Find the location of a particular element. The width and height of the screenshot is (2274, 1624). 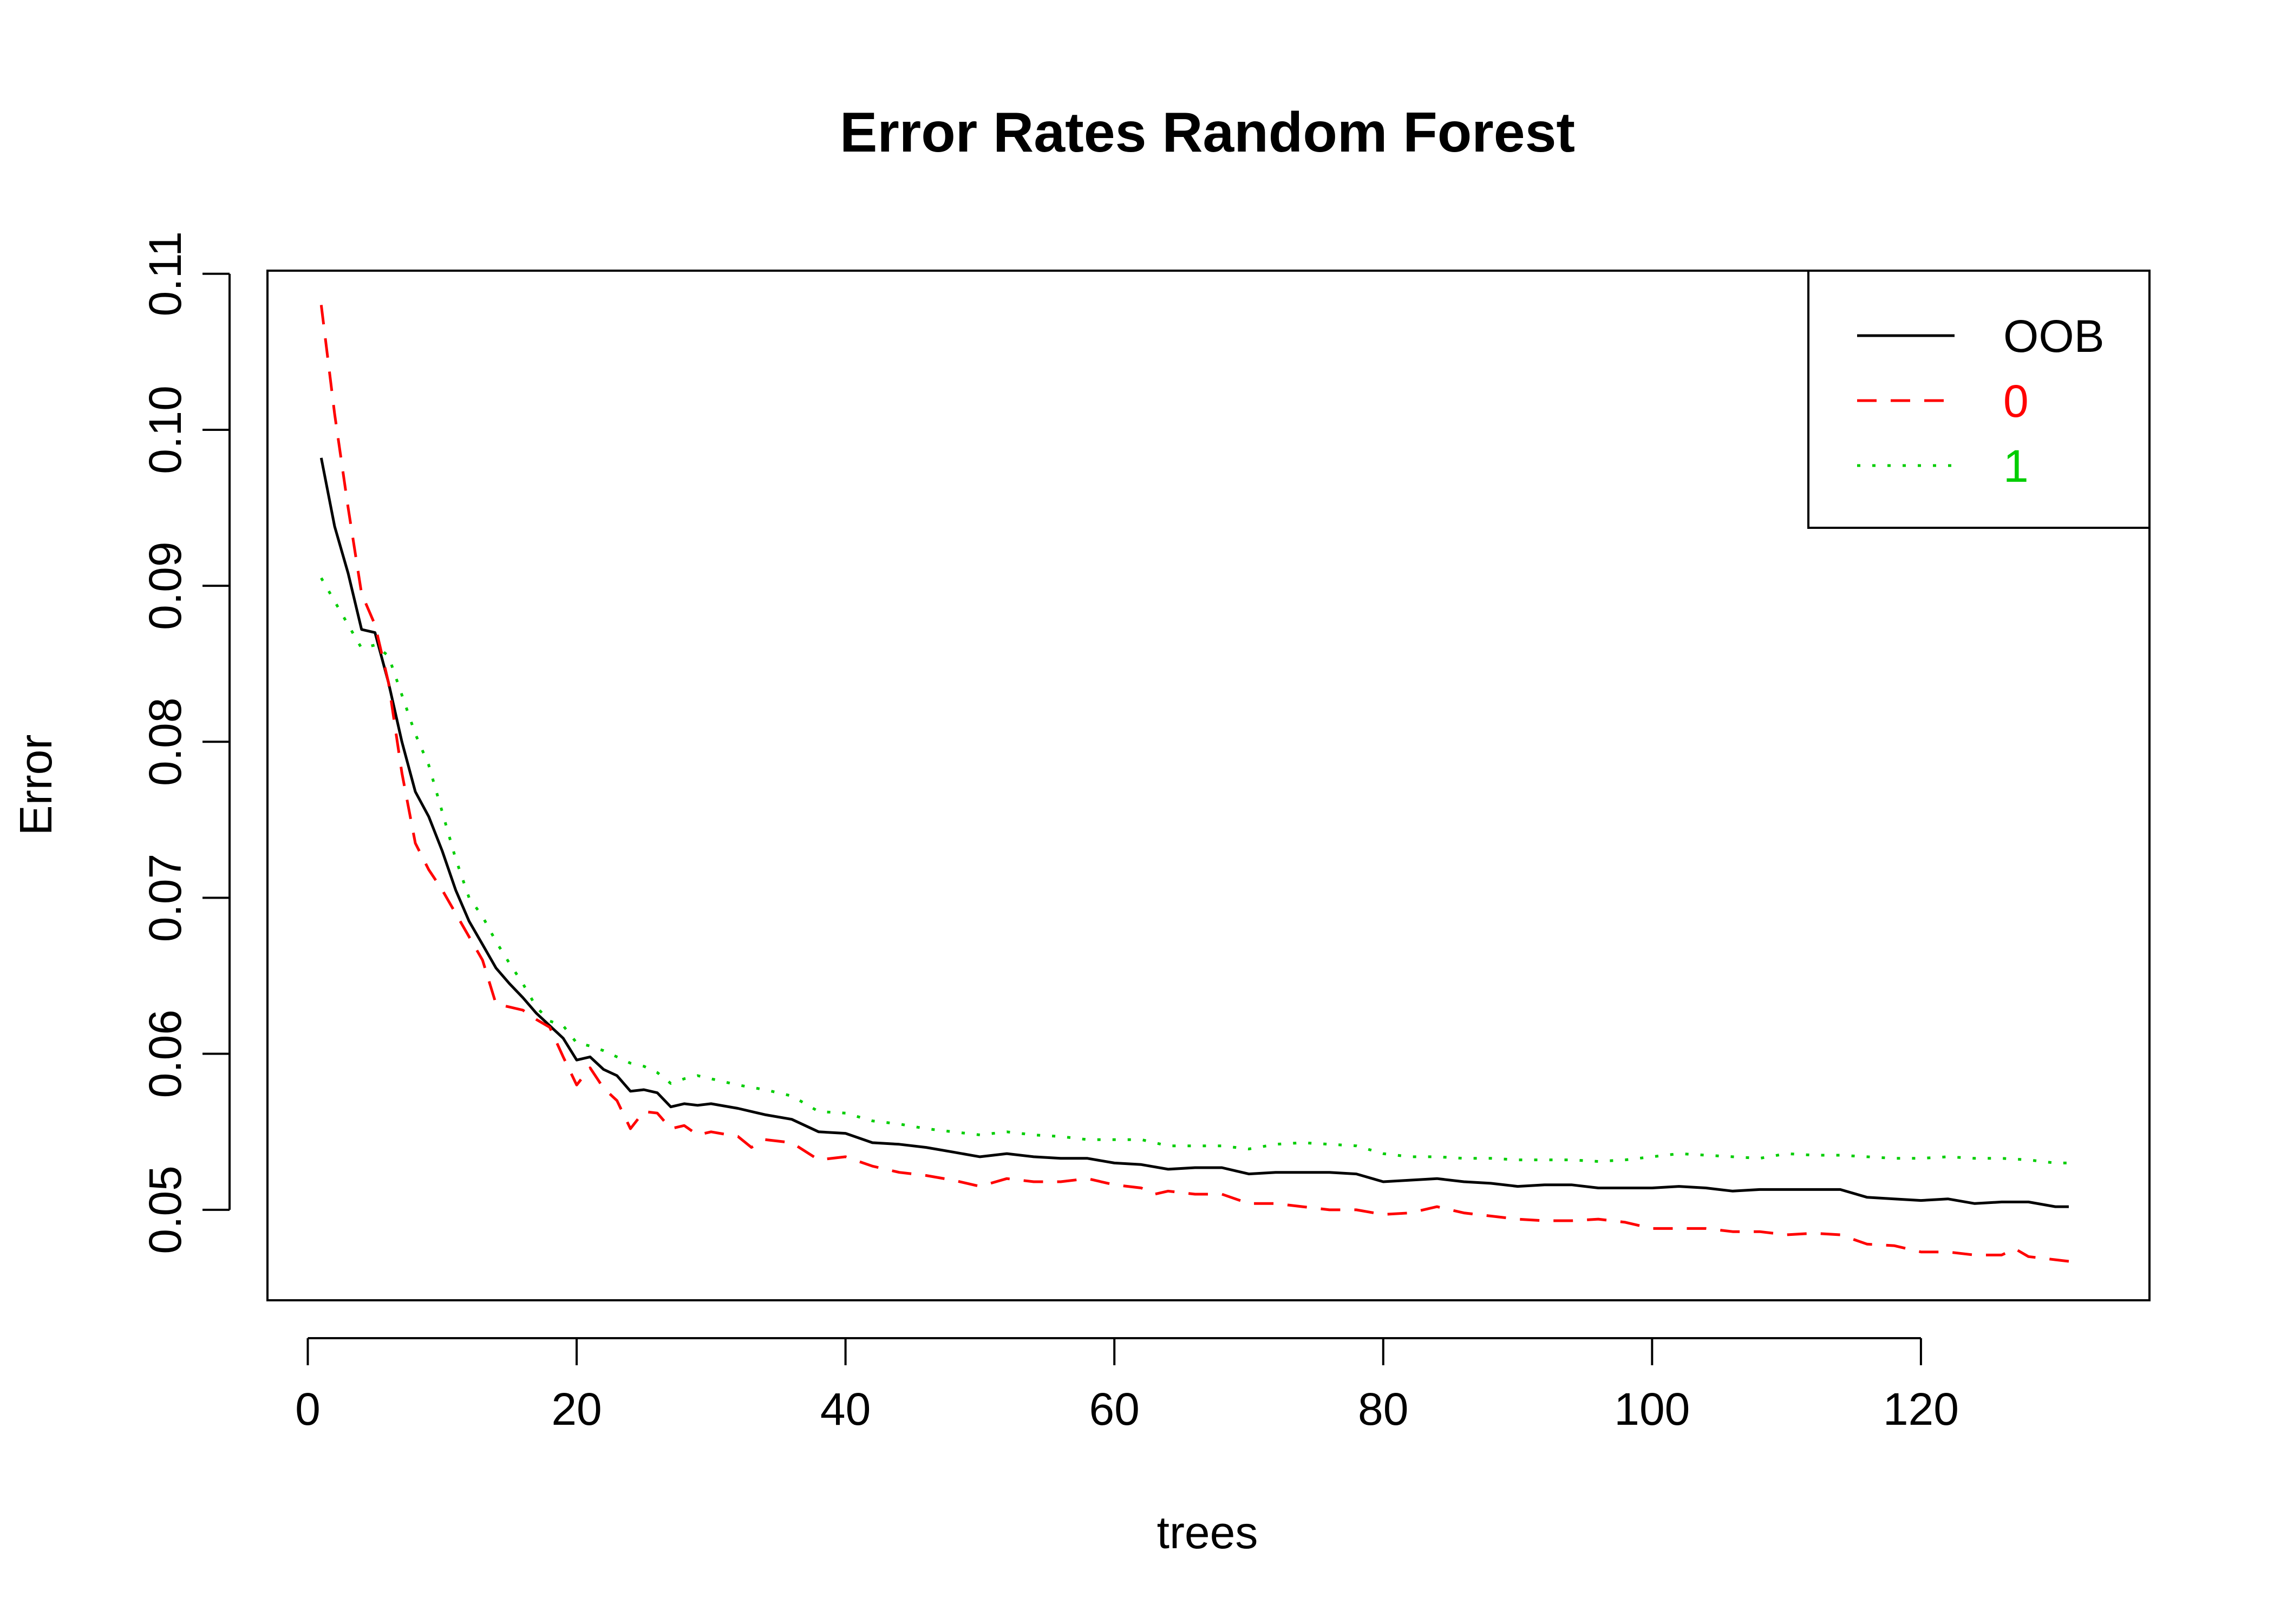

x-tick-label: 120 is located at coordinates (1921, 1410).